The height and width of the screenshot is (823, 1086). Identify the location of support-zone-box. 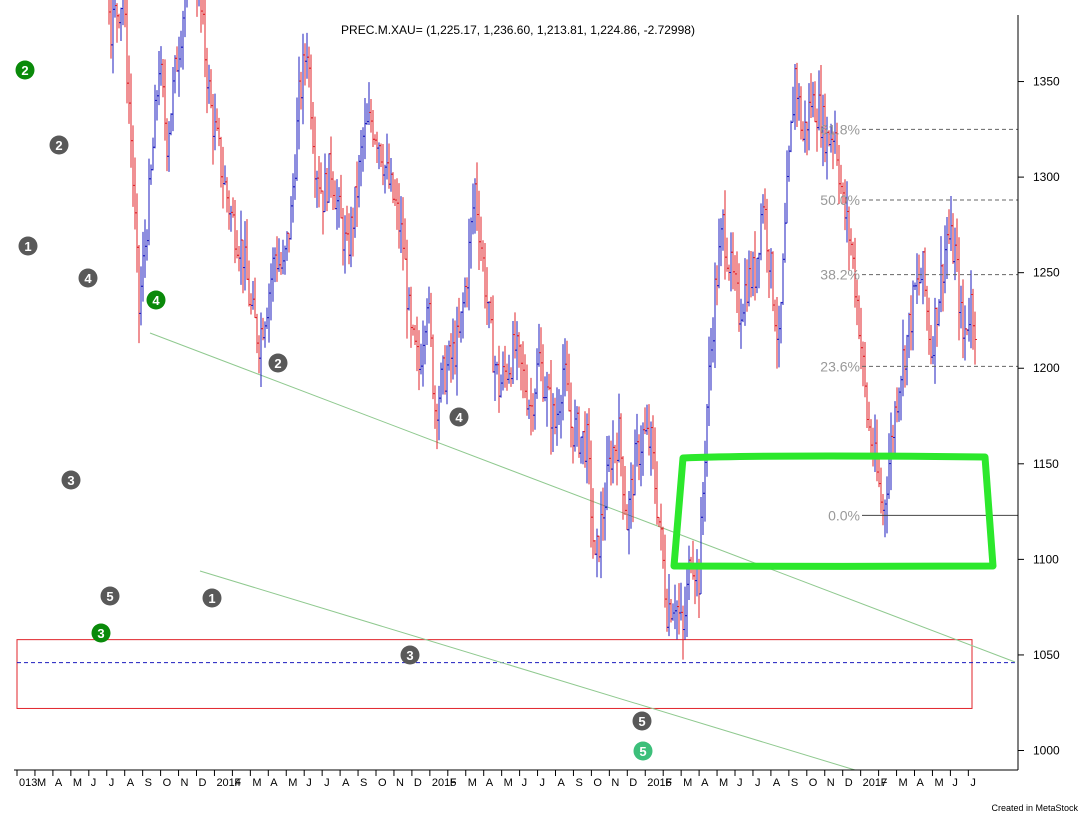
(494, 674).